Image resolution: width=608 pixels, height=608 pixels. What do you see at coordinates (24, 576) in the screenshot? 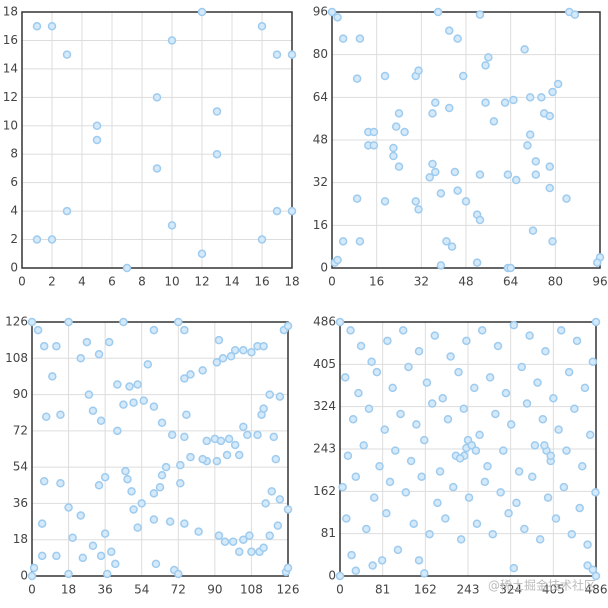
I see `y-tick-label: 0` at bounding box center [24, 576].